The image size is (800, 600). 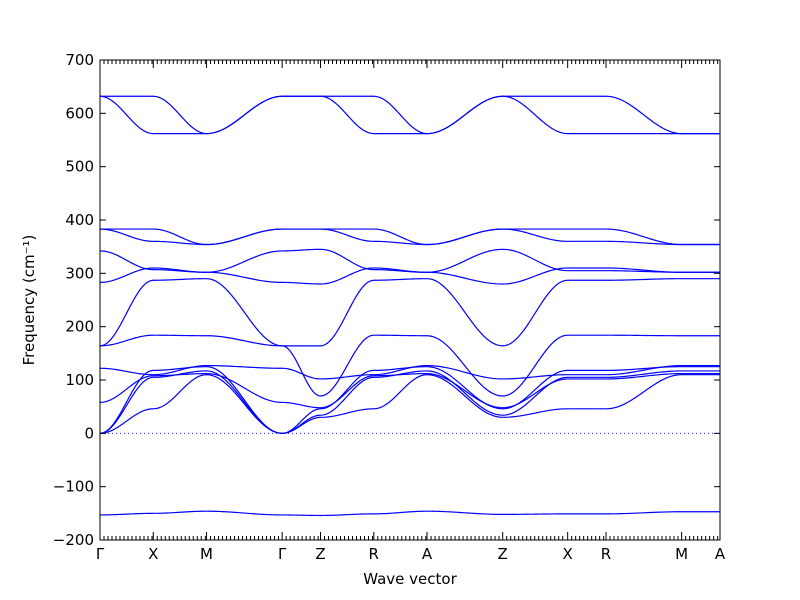 I want to click on y-tick-label: −100, so click(x=73, y=487).